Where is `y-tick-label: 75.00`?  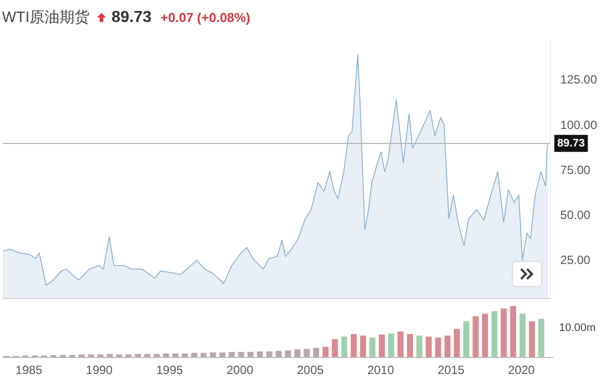 y-tick-label: 75.00 is located at coordinates (575, 169).